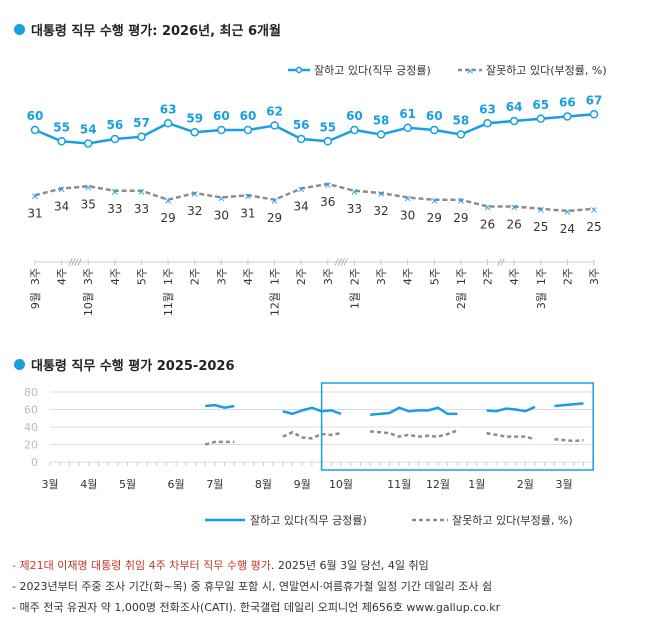 The height and width of the screenshot is (622, 645). What do you see at coordinates (314, 197) in the screenshot?
I see `negative-line` at bounding box center [314, 197].